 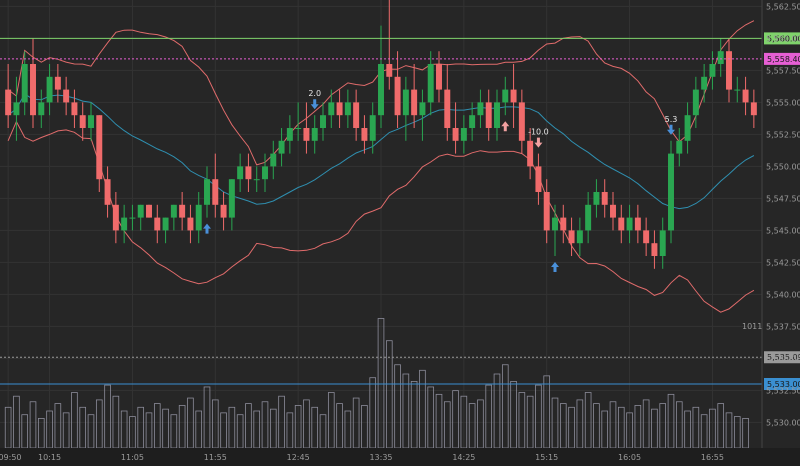 I want to click on annotation-label: 1011, so click(x=752, y=326).